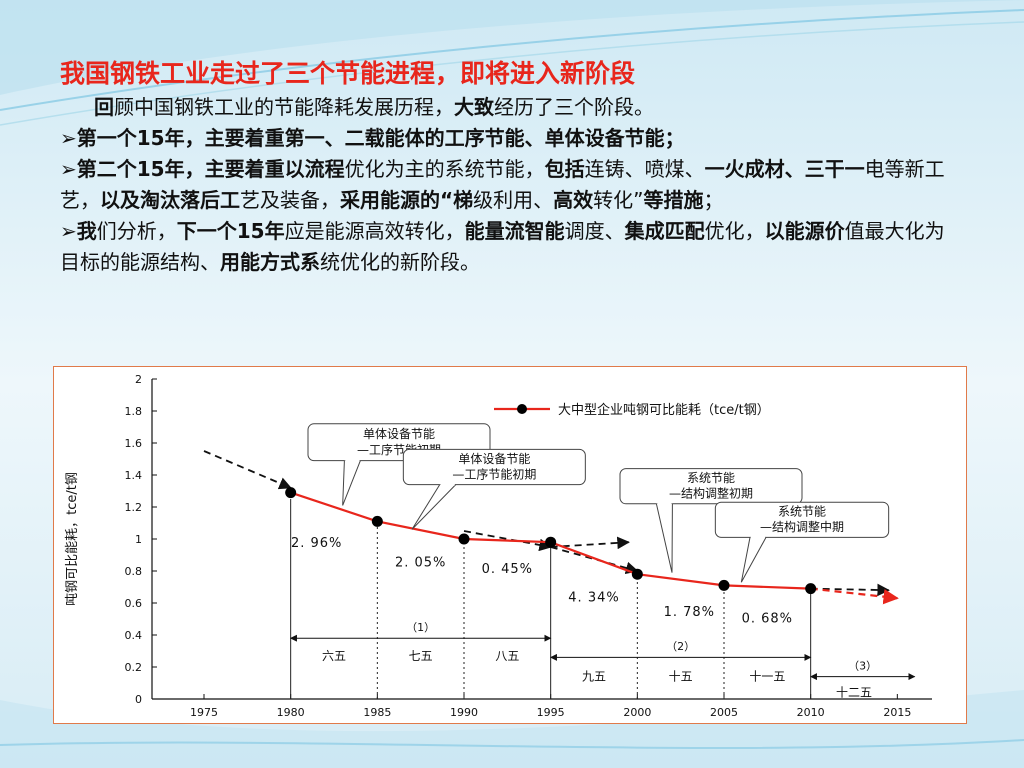 The width and height of the screenshot is (1024, 768). What do you see at coordinates (804, 231) in the screenshot?
I see `bullet-3-bold-5: 以能源价` at bounding box center [804, 231].